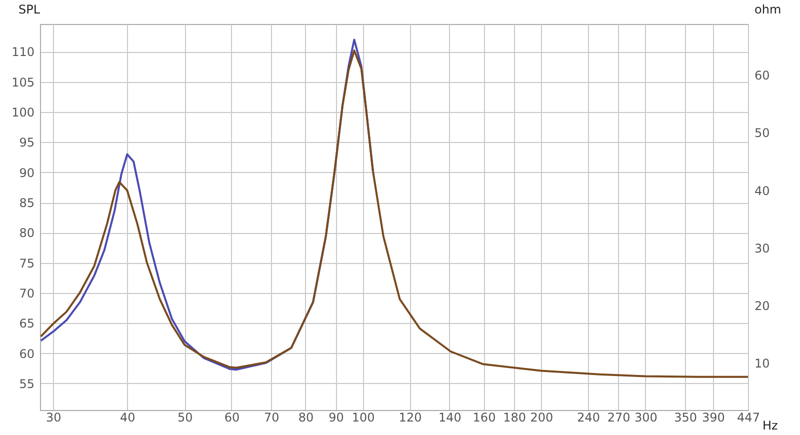  Describe the element at coordinates (128, 417) in the screenshot. I see `x-tick-label: 40` at that location.